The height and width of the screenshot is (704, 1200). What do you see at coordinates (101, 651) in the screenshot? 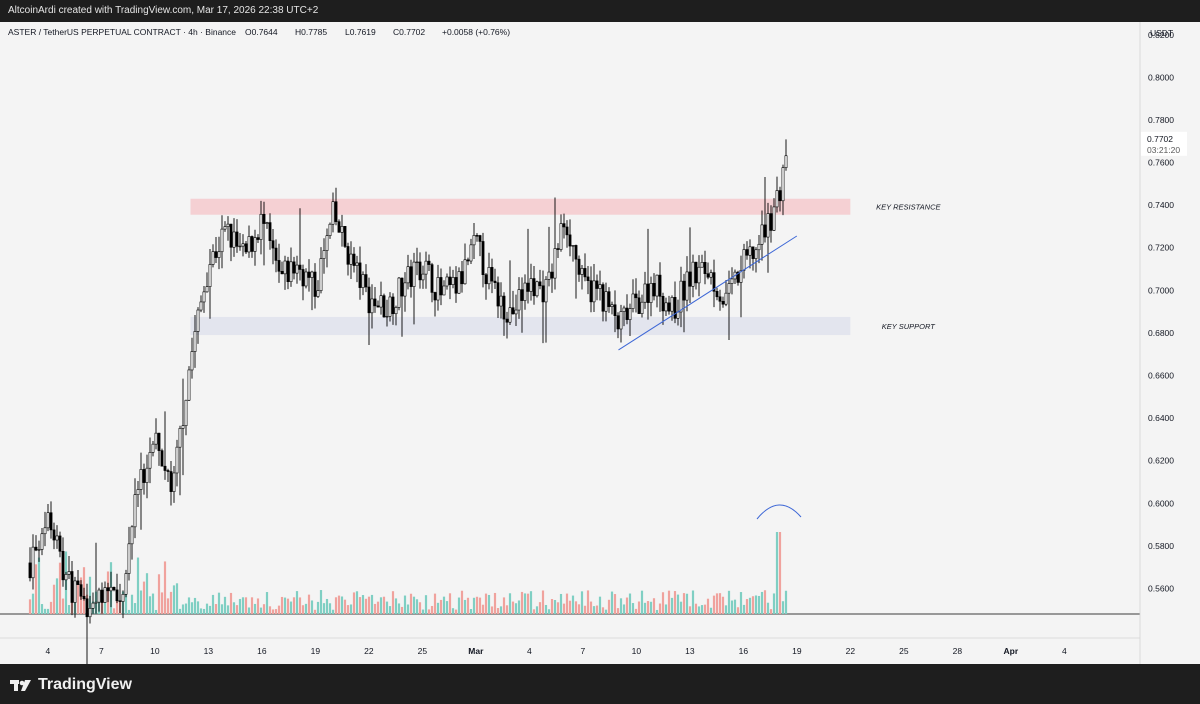
I see `x-tick-label: 7` at bounding box center [101, 651].